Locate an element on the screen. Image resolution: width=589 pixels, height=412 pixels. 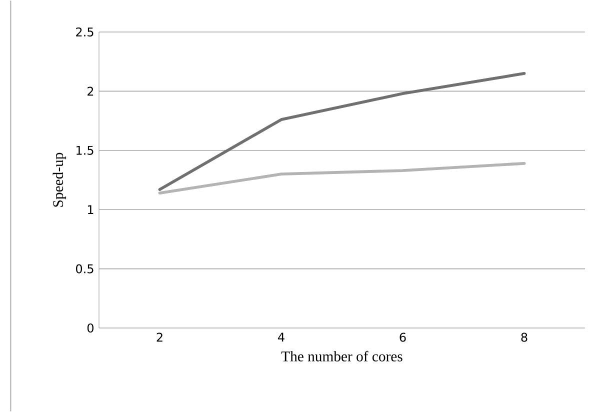
y-tick-label: 2.5 is located at coordinates (85, 32).